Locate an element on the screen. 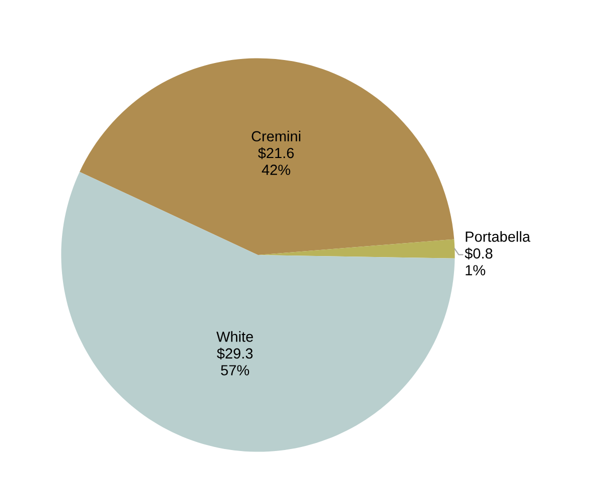  slice-label: Portabella is located at coordinates (498, 236).